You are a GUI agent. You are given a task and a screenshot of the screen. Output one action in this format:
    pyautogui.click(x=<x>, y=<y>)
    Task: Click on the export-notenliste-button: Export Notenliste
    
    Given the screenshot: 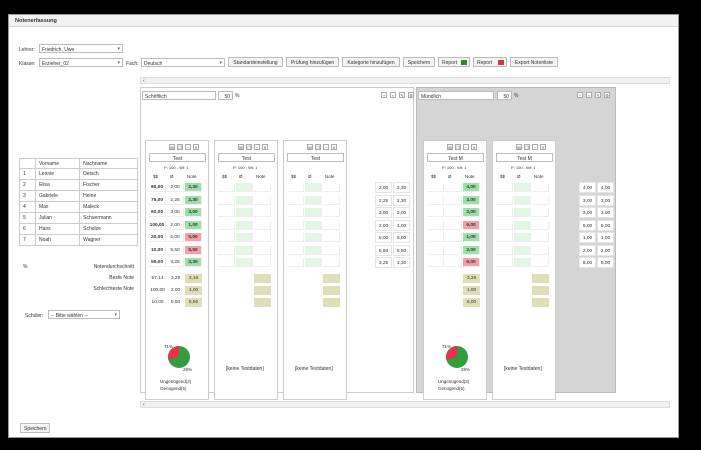 What is the action you would take?
    pyautogui.click(x=534, y=62)
    